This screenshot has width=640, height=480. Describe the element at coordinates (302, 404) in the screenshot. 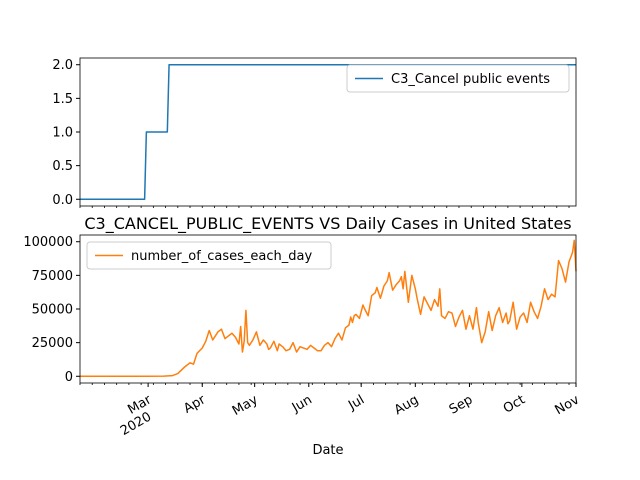

I see `x-tick-label: Jun` at that location.